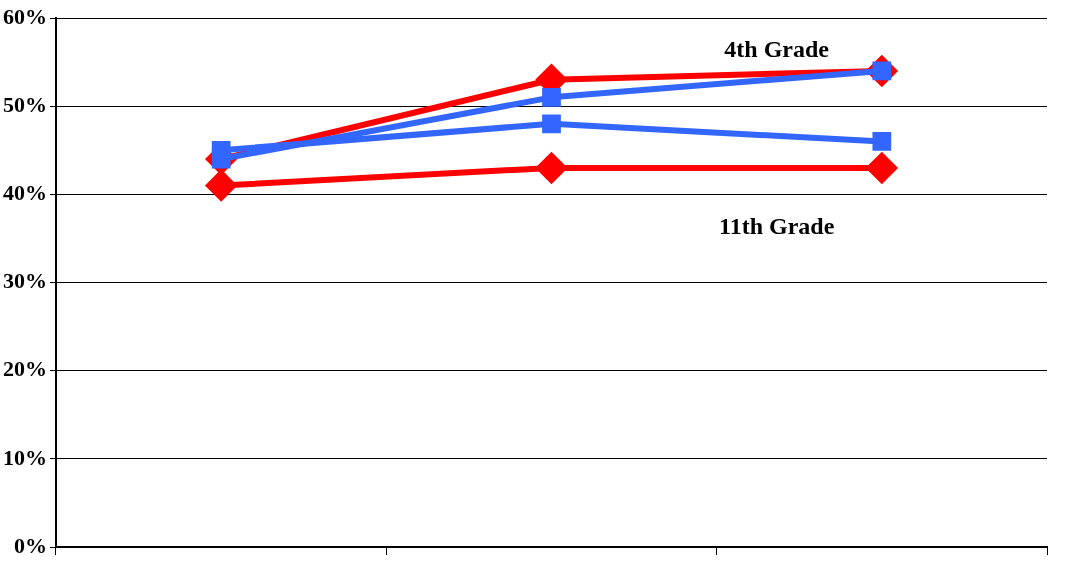 This screenshot has height=565, width=1065. Describe the element at coordinates (25, 457) in the screenshot. I see `y-tick-label: 10%` at that location.